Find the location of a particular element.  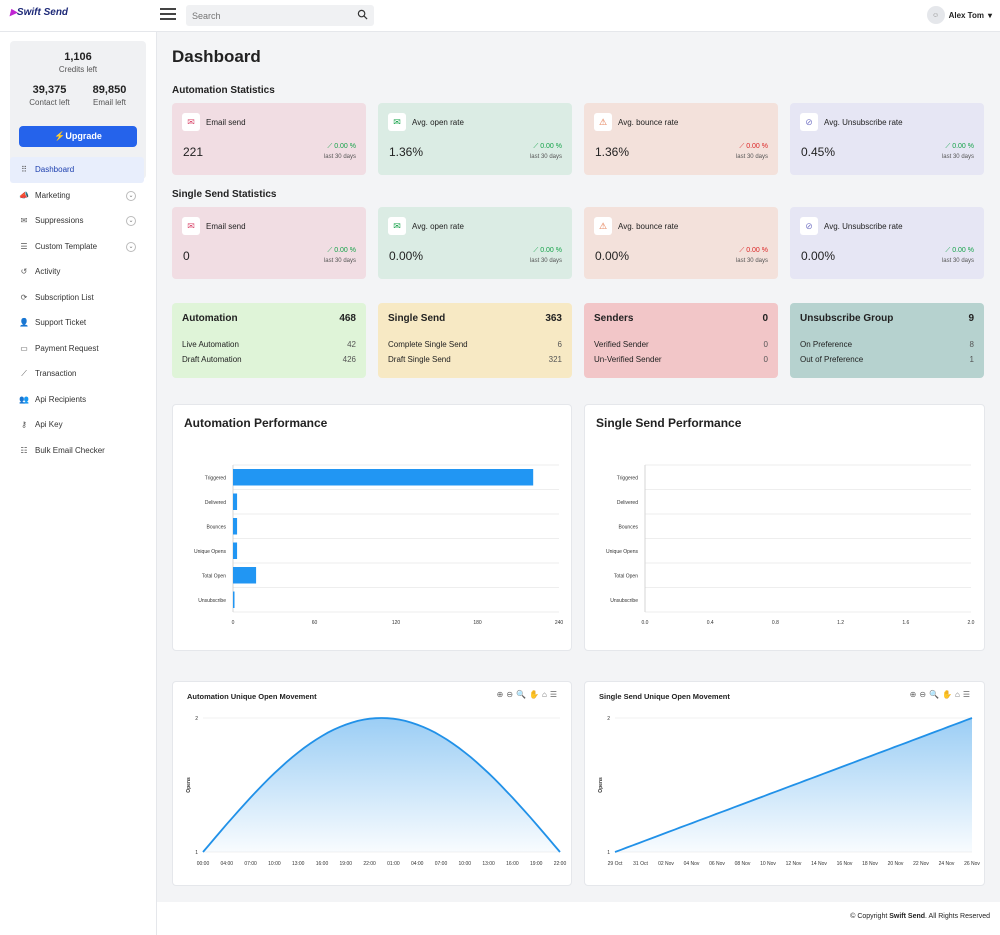

summary-v1: 8 is located at coordinates (971, 344).